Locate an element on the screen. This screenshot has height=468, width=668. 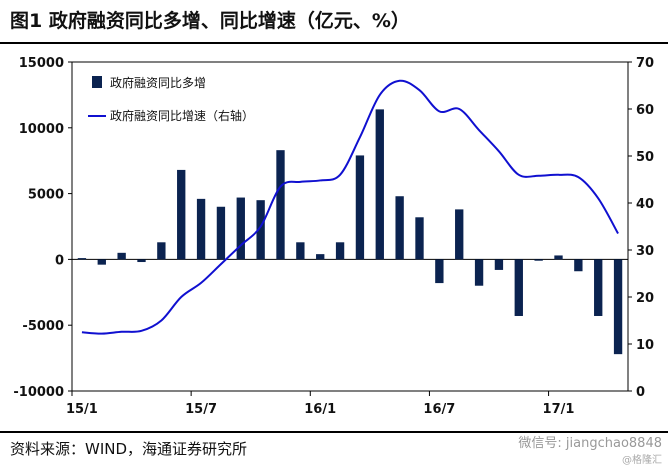
title-bar: 图1 政府融资同比多增、同比增速（亿元、%） is located at coordinates (334, 20).